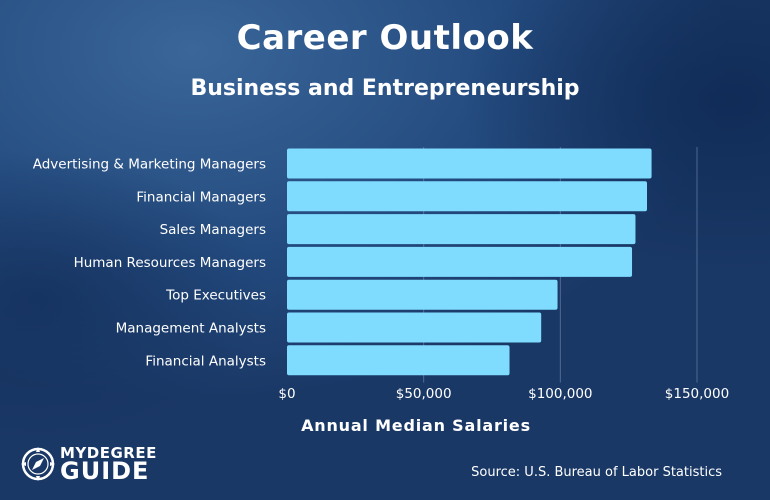 The image size is (770, 500). Describe the element at coordinates (213, 230) in the screenshot. I see `category-label: Sales Managers` at that location.